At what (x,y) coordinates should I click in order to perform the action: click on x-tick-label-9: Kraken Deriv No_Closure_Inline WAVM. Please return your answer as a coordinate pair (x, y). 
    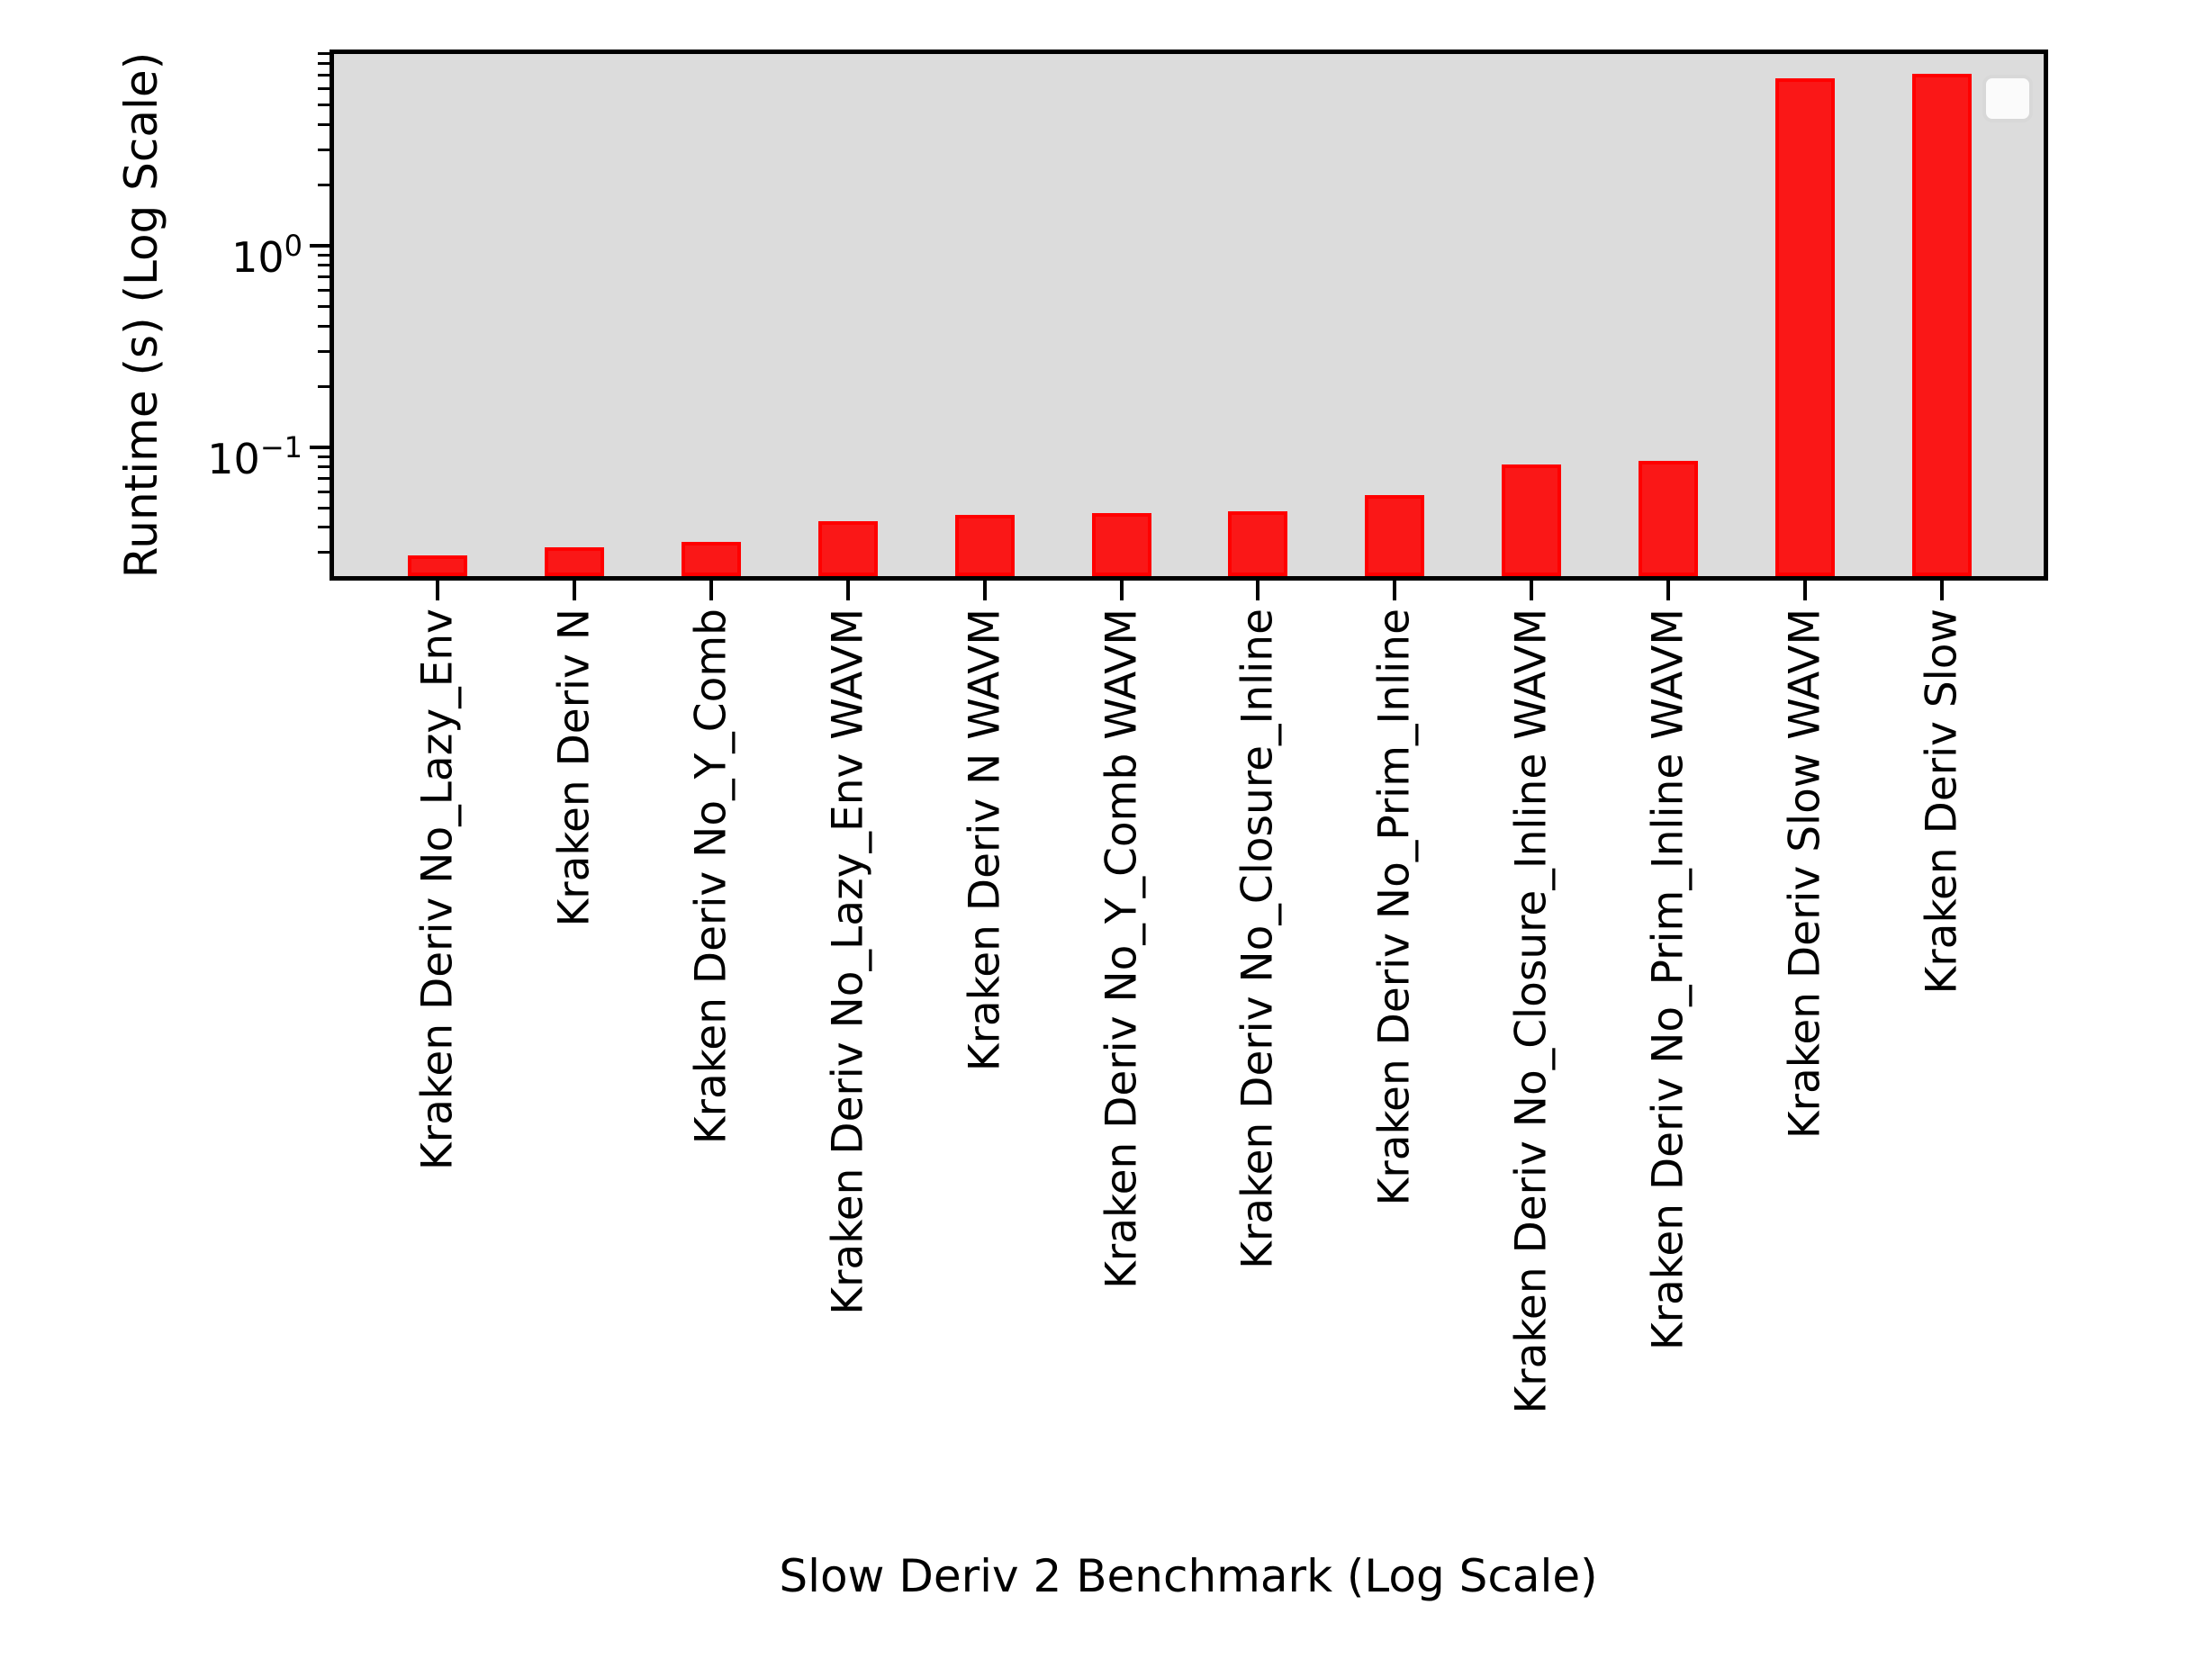
    Looking at the image, I should click on (1531, 1011).